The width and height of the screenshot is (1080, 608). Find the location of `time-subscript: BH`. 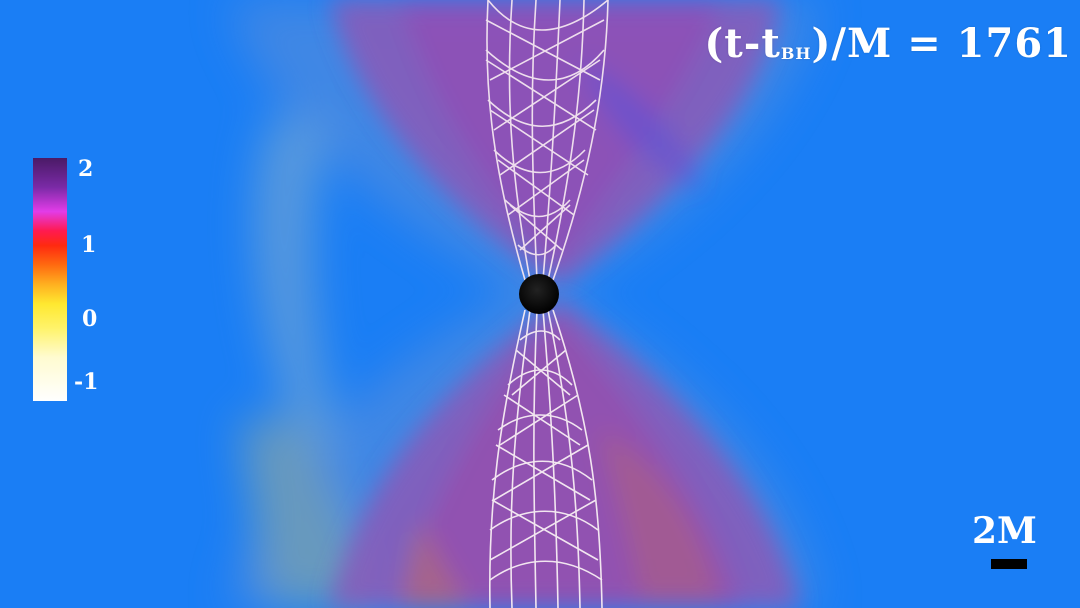

time-subscript: BH is located at coordinates (796, 53).